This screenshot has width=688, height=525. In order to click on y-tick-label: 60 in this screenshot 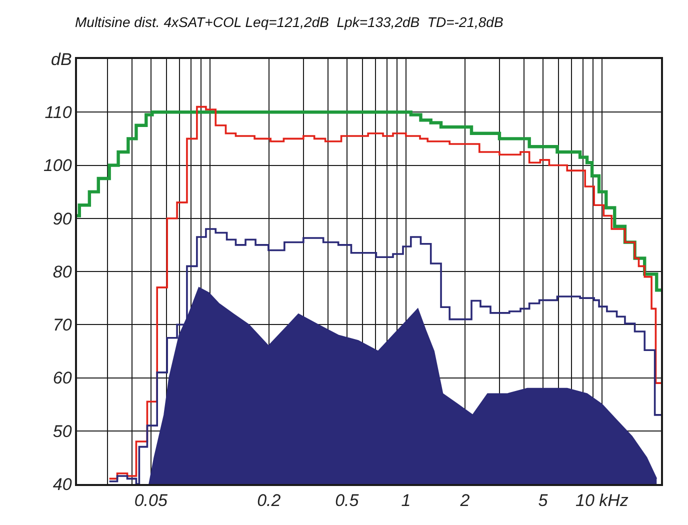, I will do `click(62, 378)`.